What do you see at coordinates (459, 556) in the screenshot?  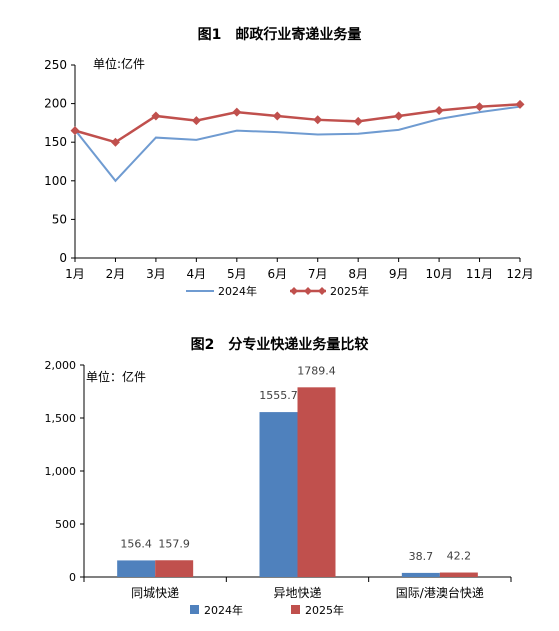 I see `chart2-data-label: 42.2` at bounding box center [459, 556].